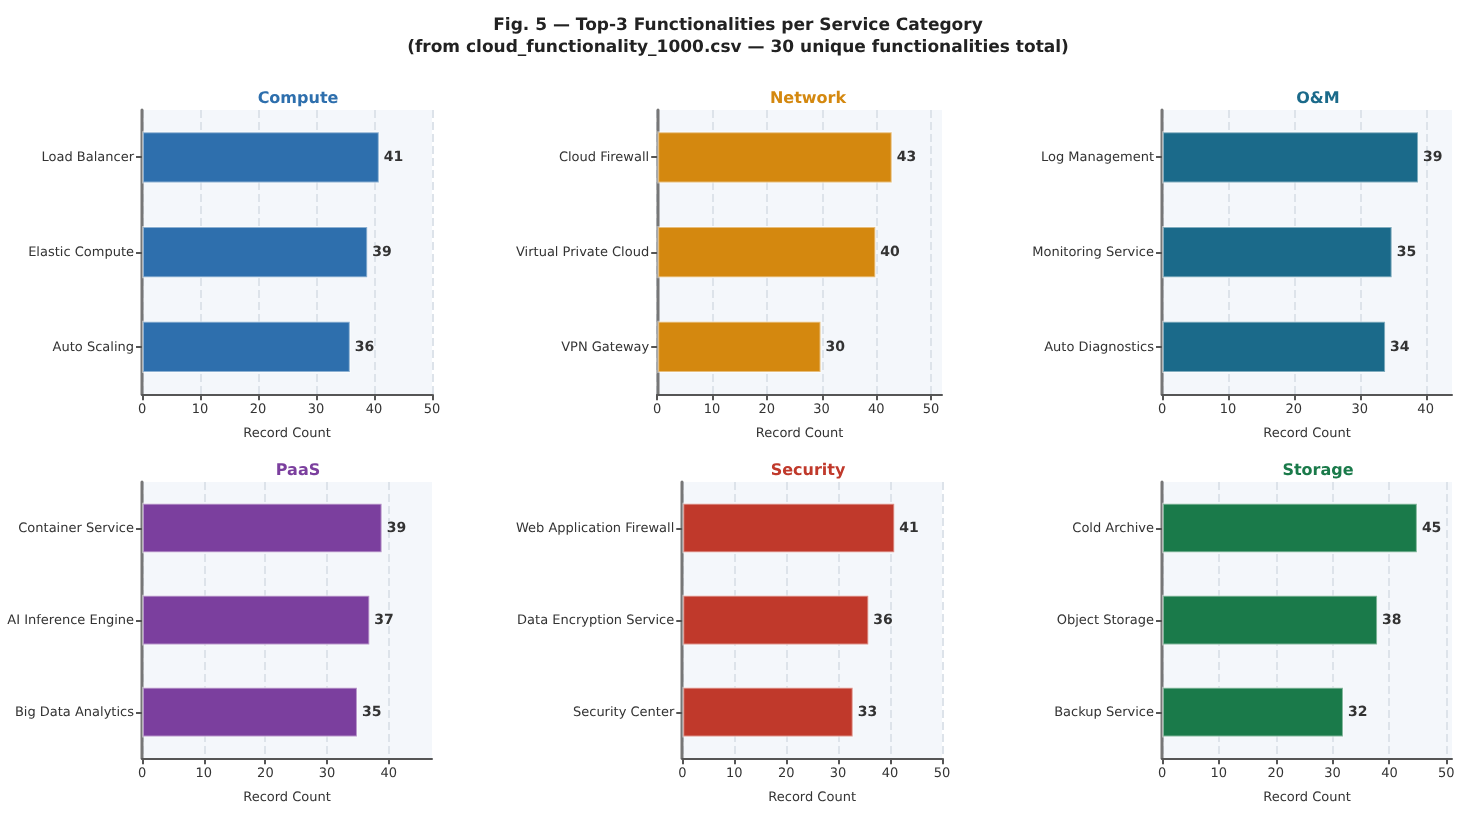 The width and height of the screenshot is (1476, 814). What do you see at coordinates (298, 98) in the screenshot?
I see `chart-title: Compute` at bounding box center [298, 98].